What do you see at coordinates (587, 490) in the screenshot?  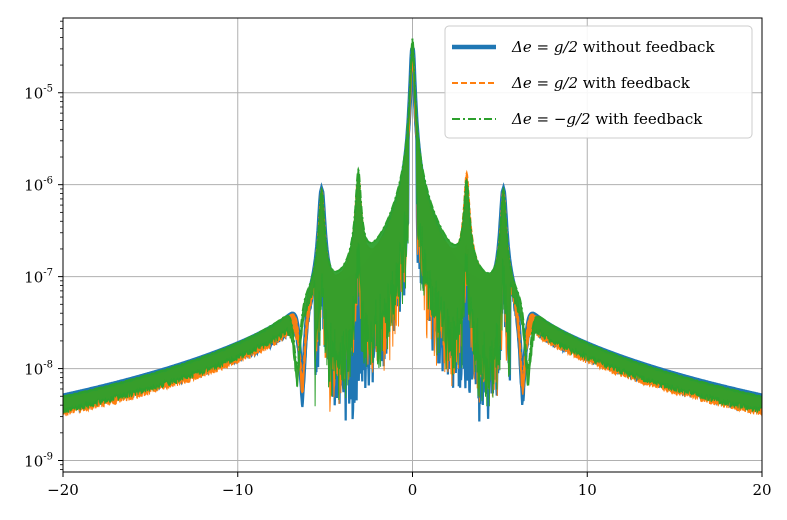 I see `x-tick-label: 10` at bounding box center [587, 490].